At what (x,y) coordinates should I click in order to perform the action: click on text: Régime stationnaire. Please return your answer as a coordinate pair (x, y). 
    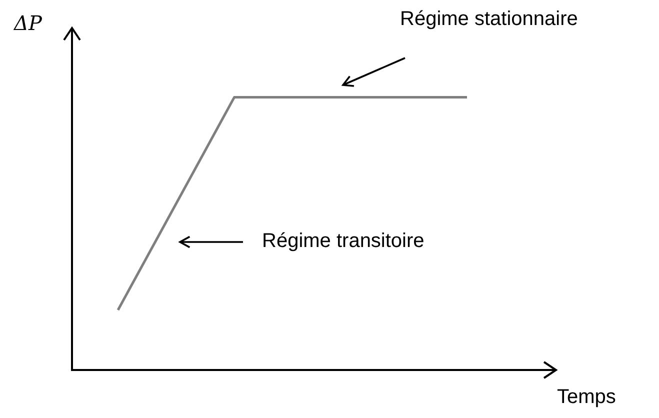
    Looking at the image, I should click on (489, 19).